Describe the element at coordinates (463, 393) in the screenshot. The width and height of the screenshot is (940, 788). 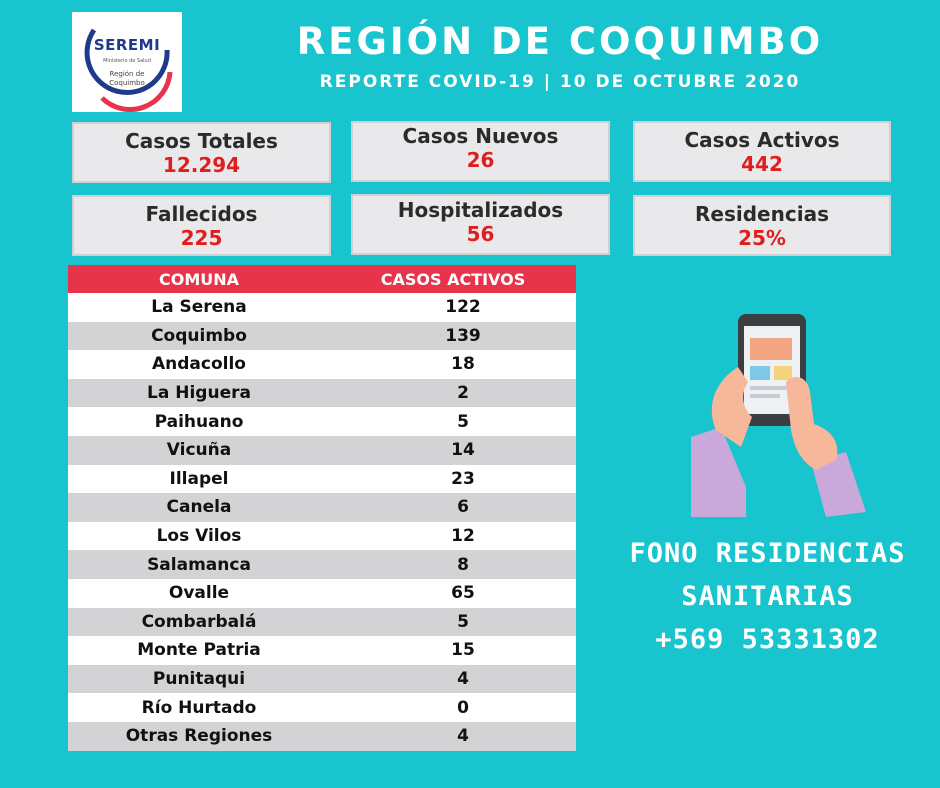
I see `cell-casos: 2` at that location.